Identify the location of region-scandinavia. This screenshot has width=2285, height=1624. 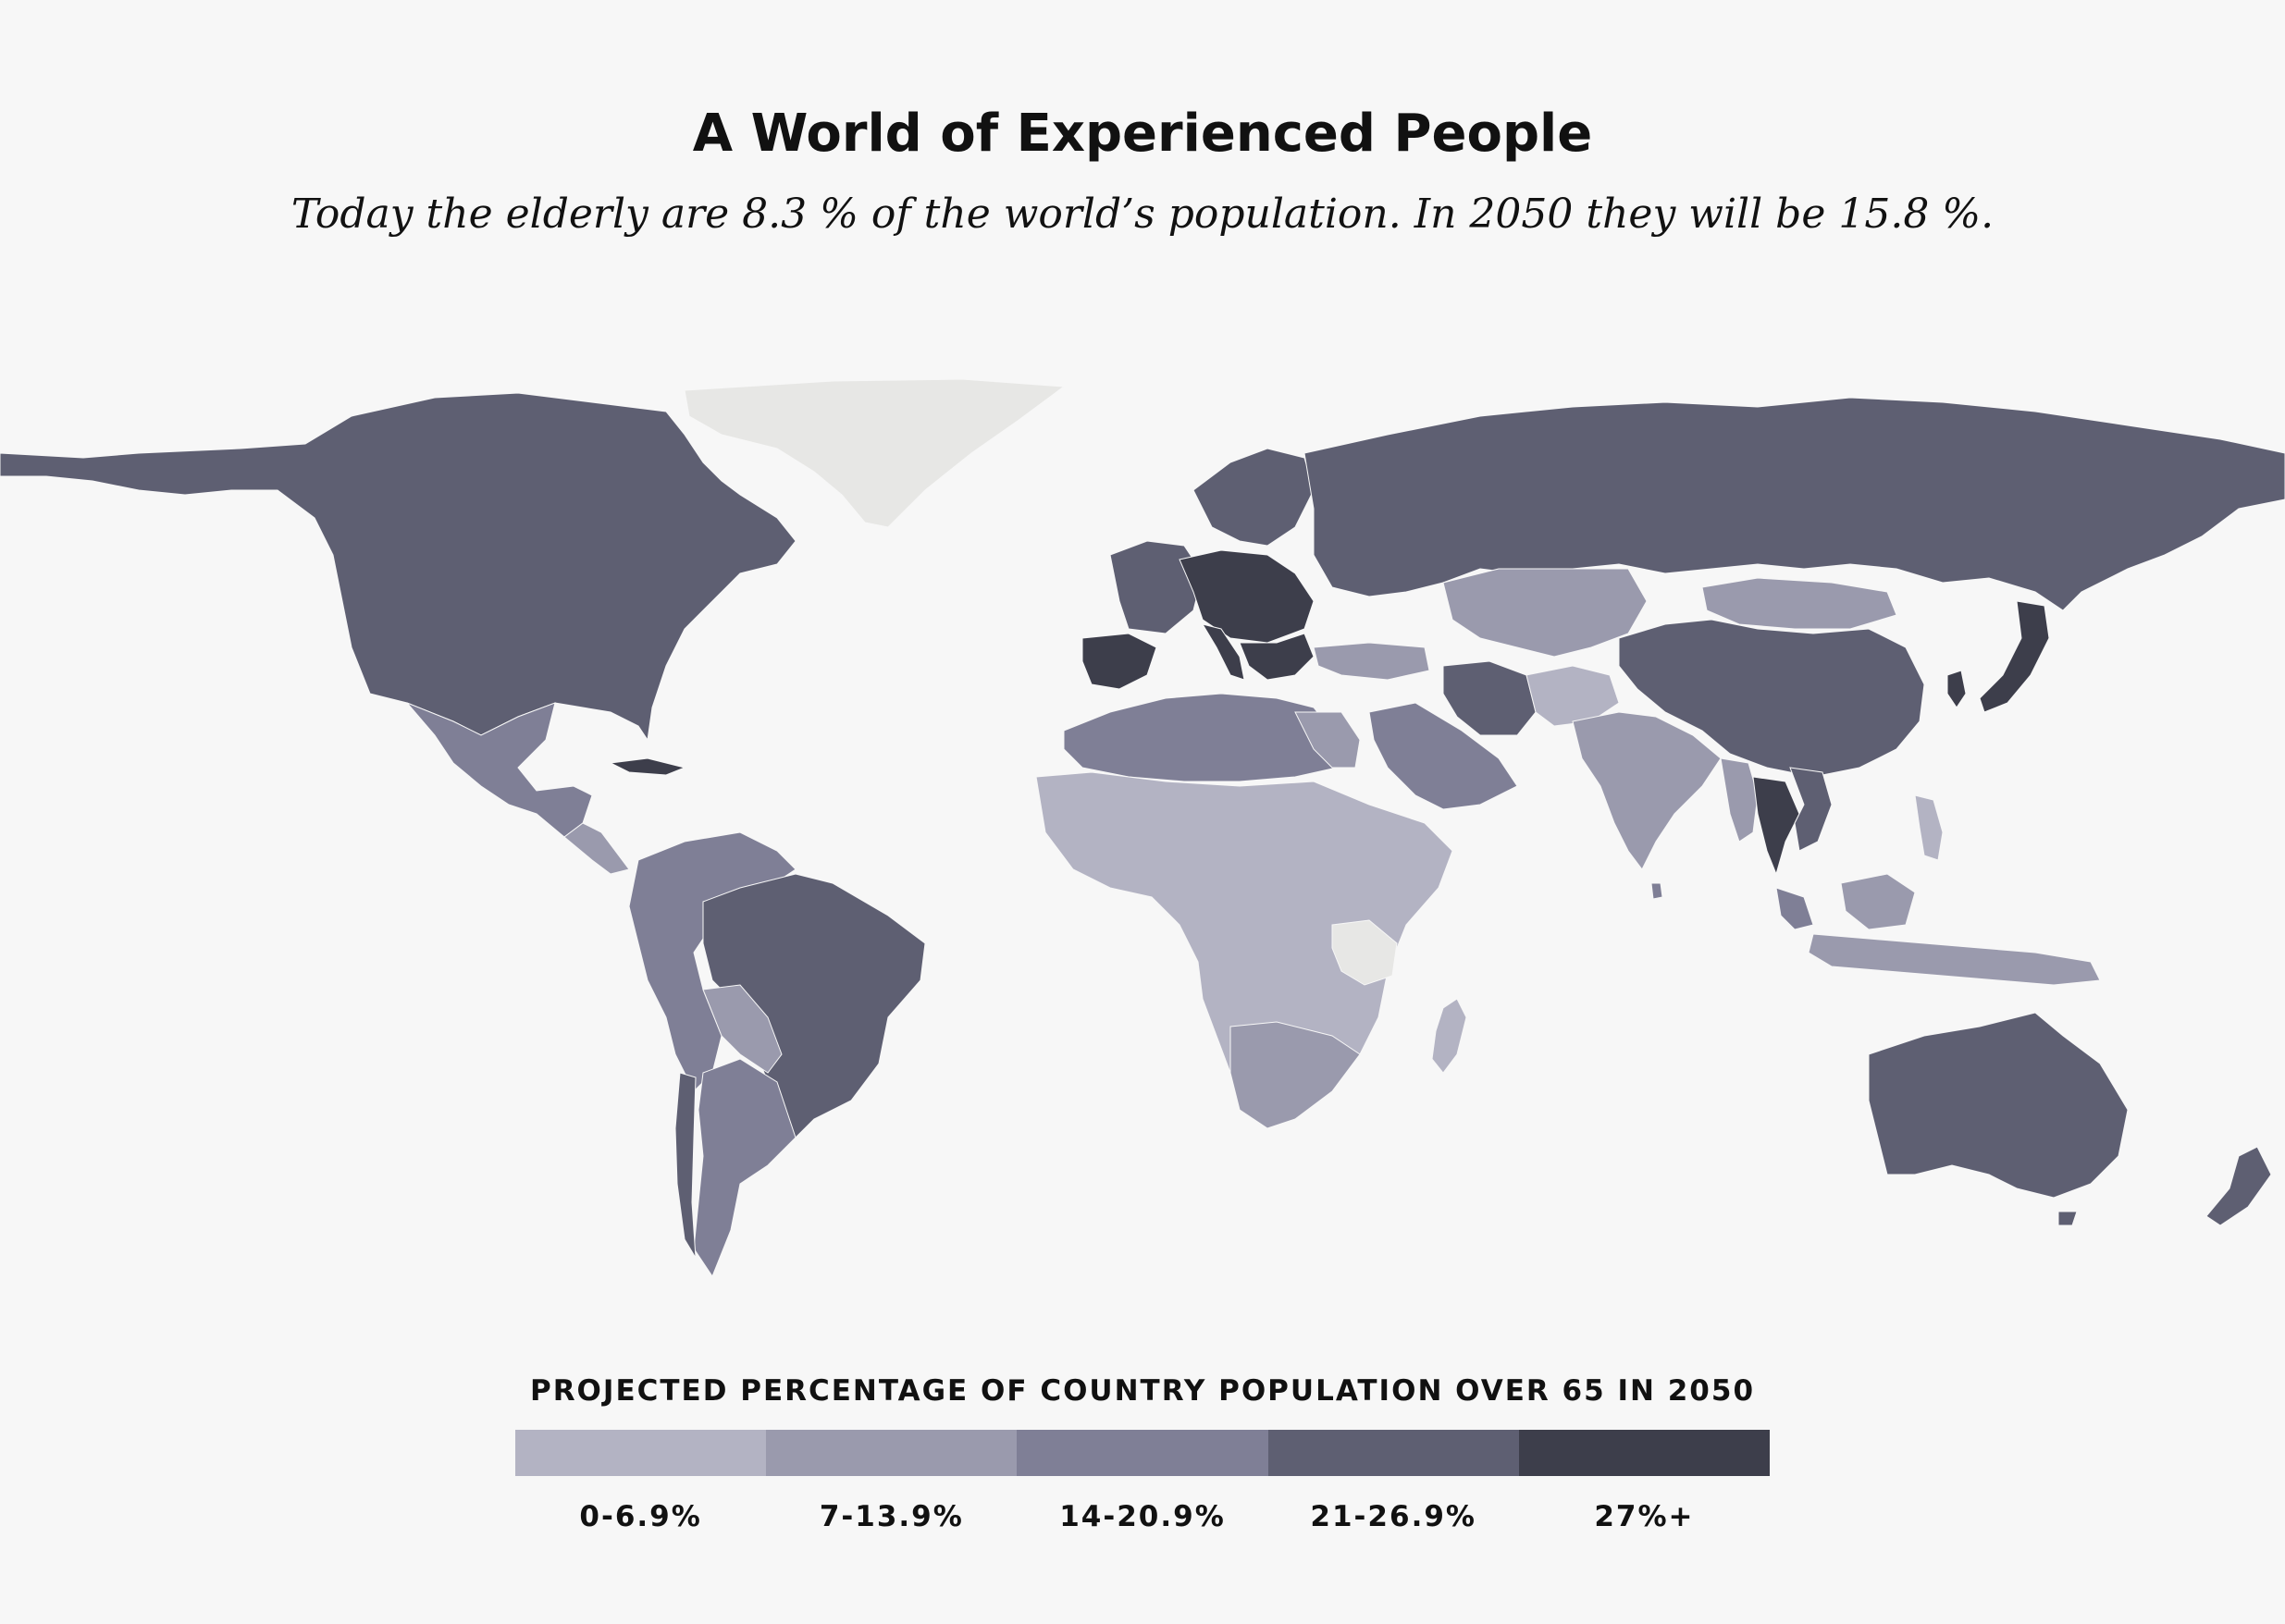
(1254, 497).